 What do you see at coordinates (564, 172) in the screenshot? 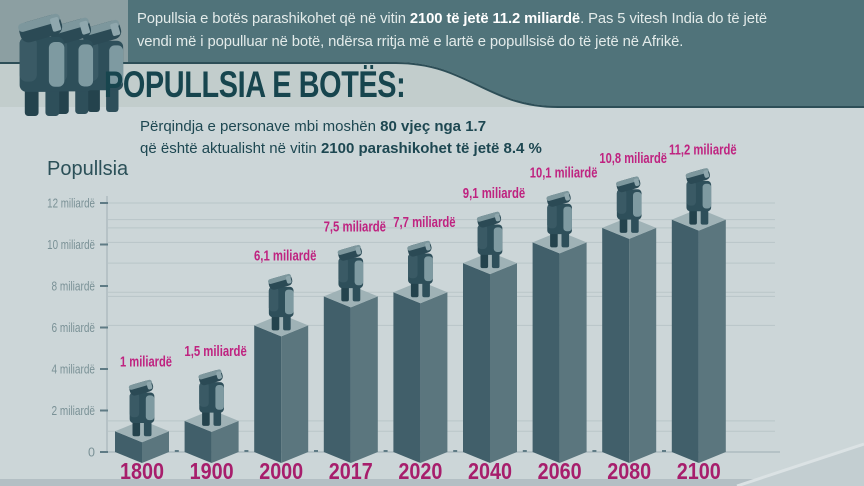
I see `value-label: 10,1 miliardë` at bounding box center [564, 172].